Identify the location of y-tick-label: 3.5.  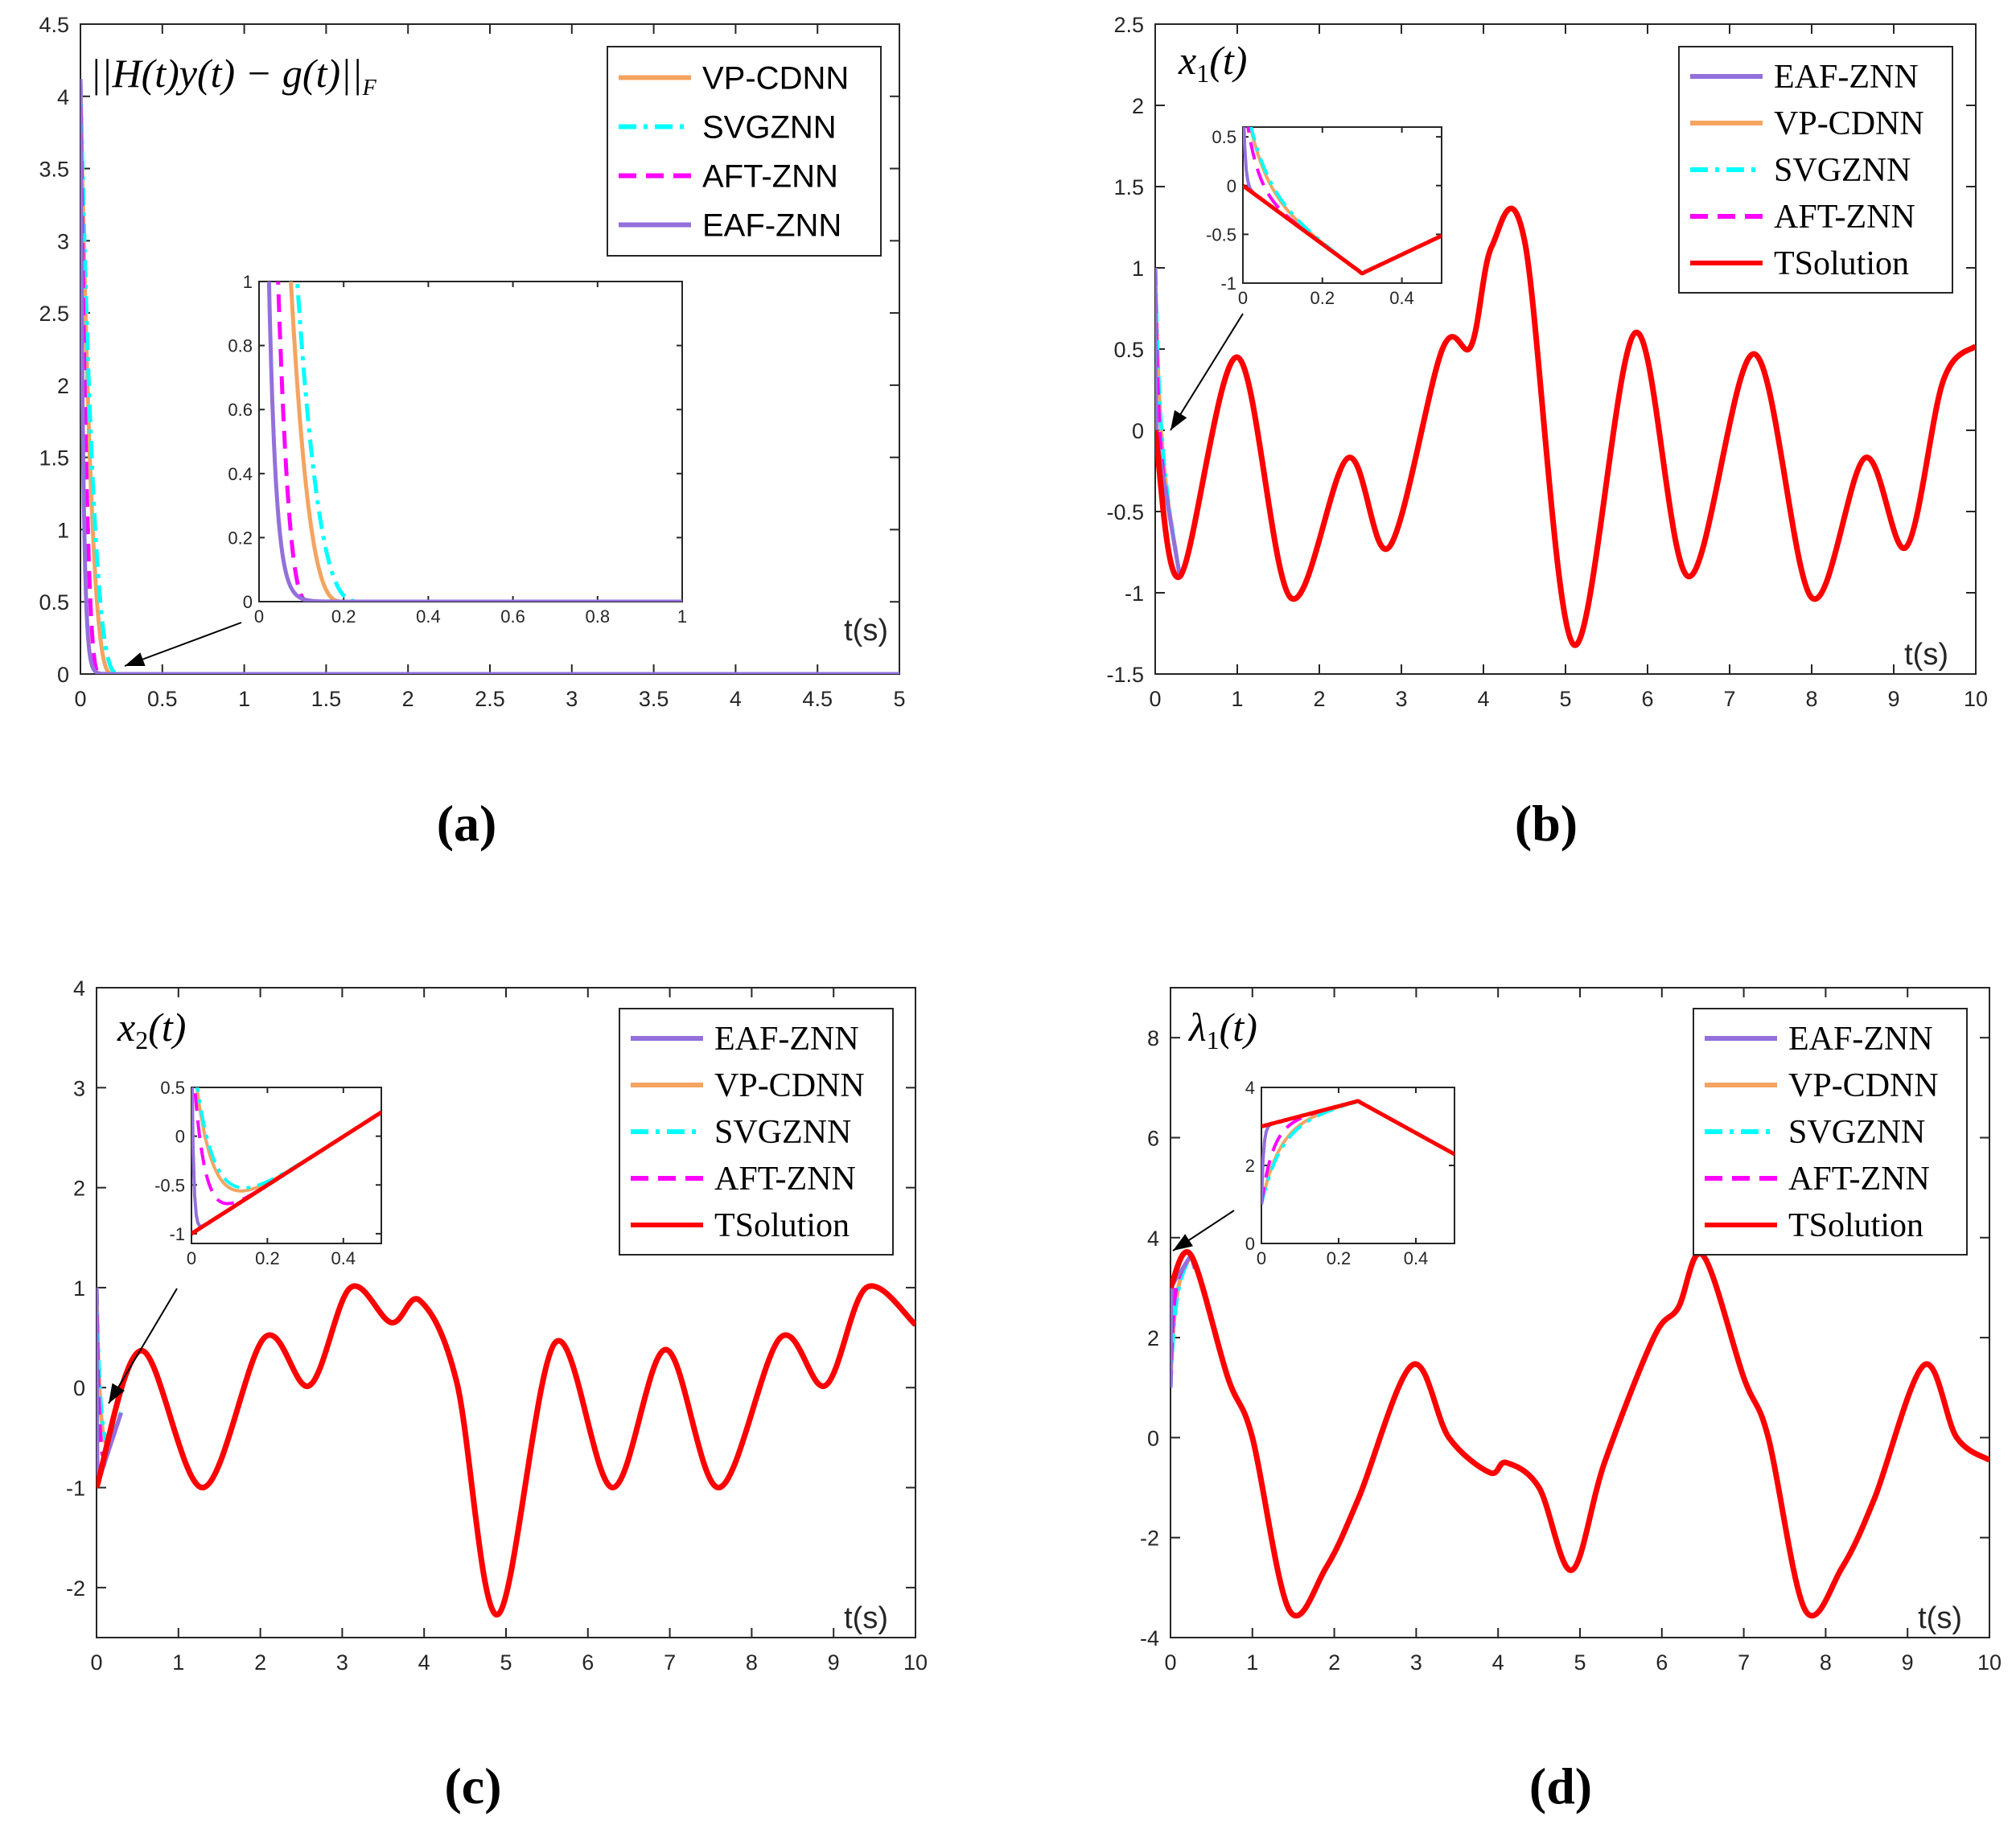
(54, 170).